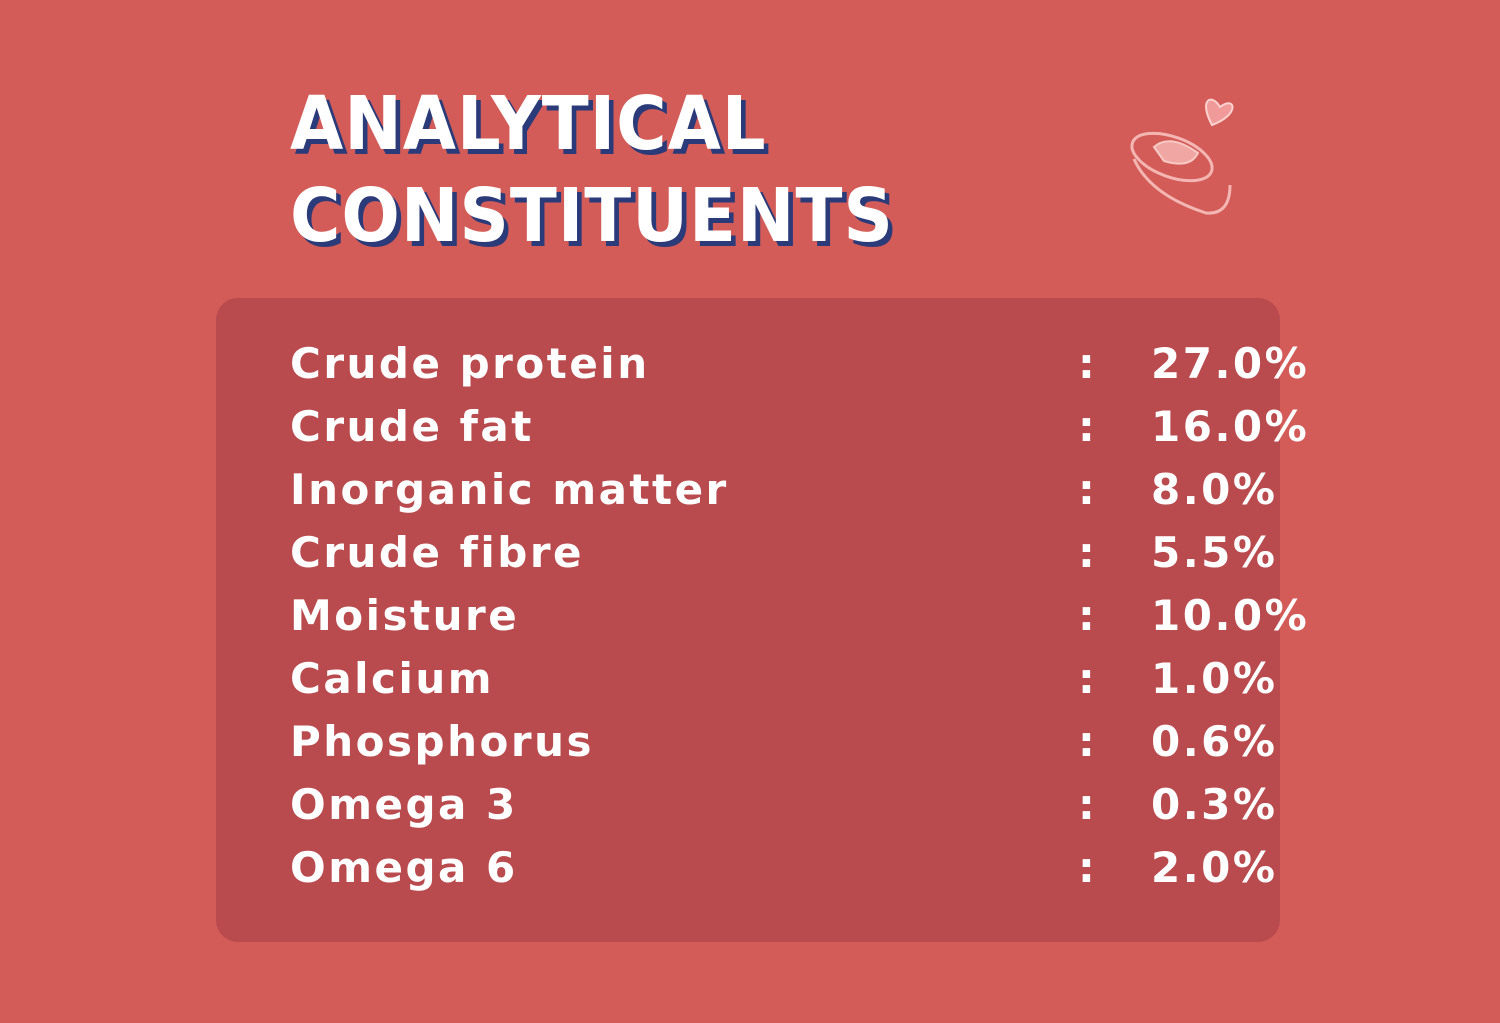  Describe the element at coordinates (1214, 804) in the screenshot. I see `row-value: 0.3%` at that location.